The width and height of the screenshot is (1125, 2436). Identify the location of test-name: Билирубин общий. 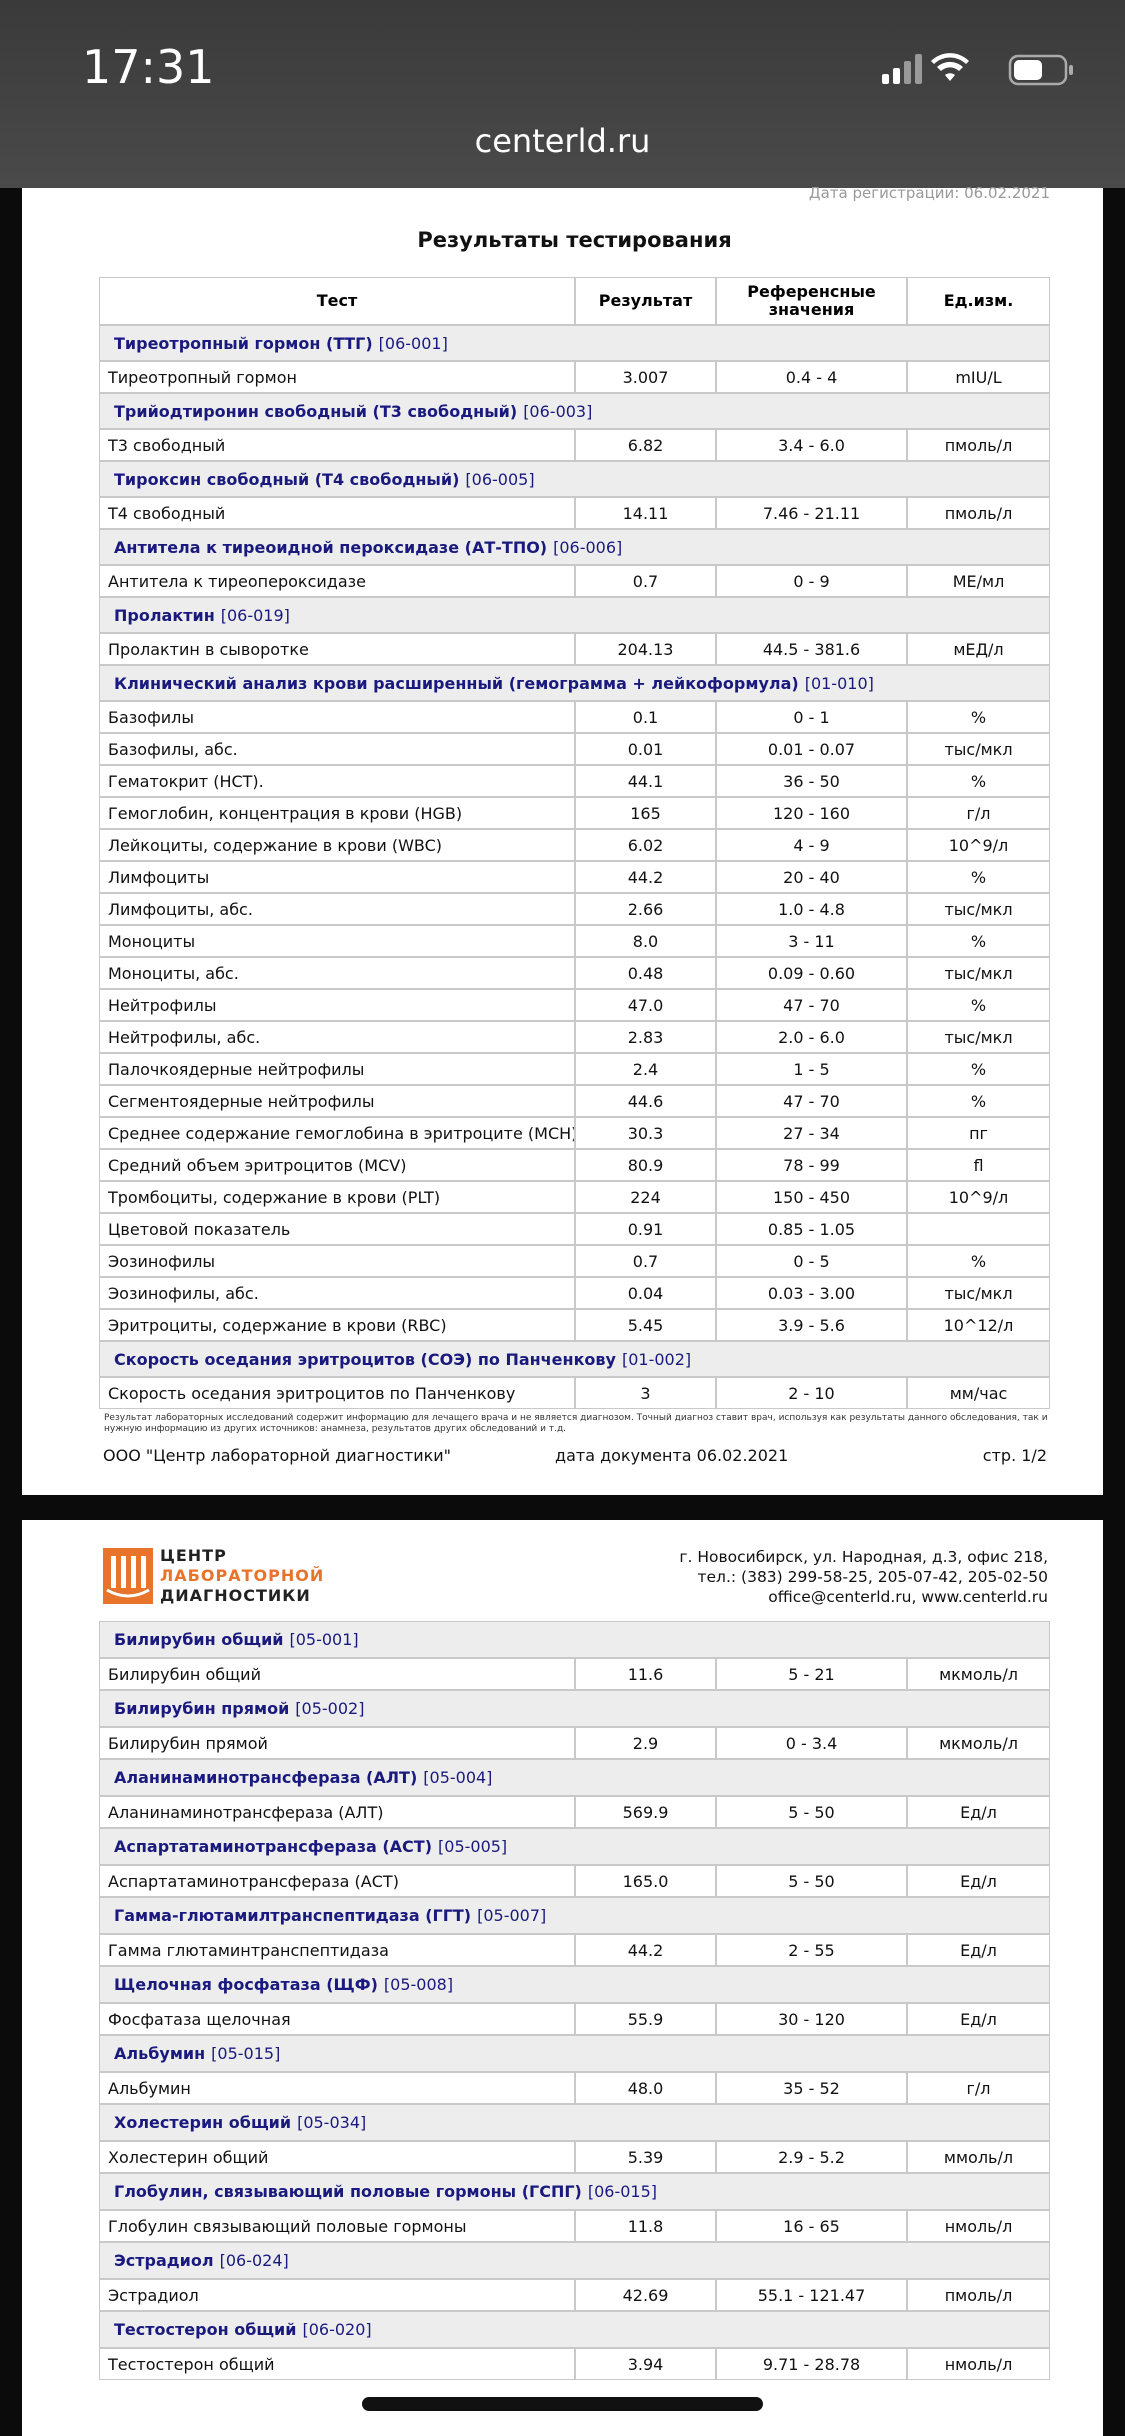
(337, 1674).